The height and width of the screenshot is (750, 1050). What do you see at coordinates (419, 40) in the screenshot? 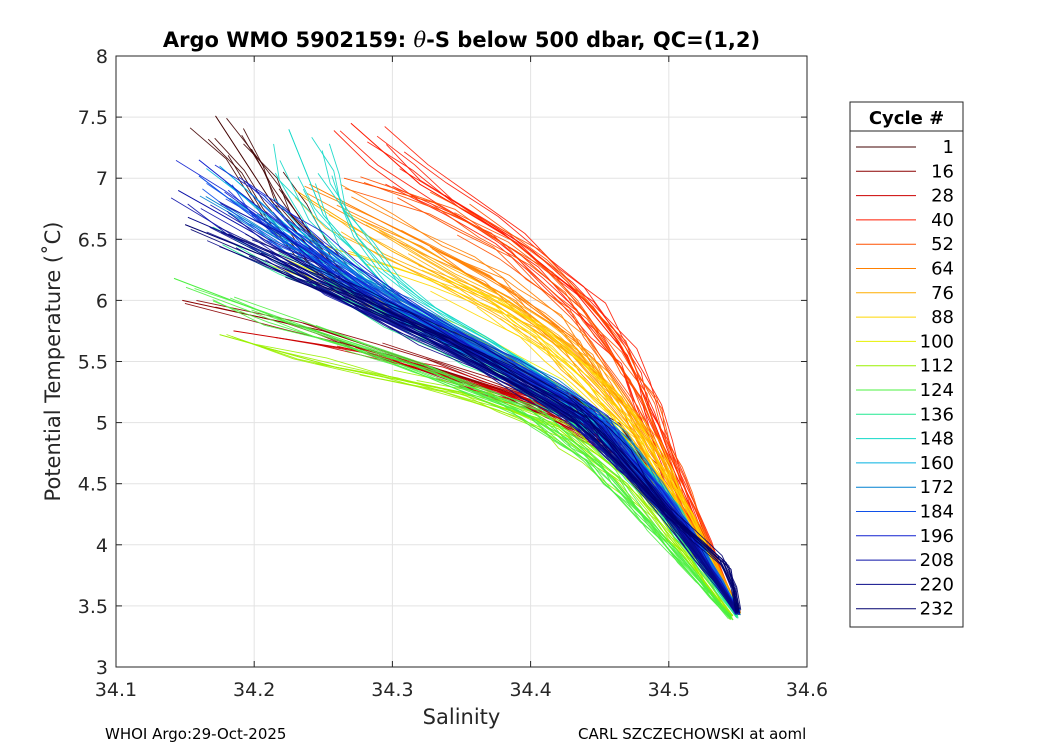
I see `title-theta: θ` at bounding box center [419, 40].